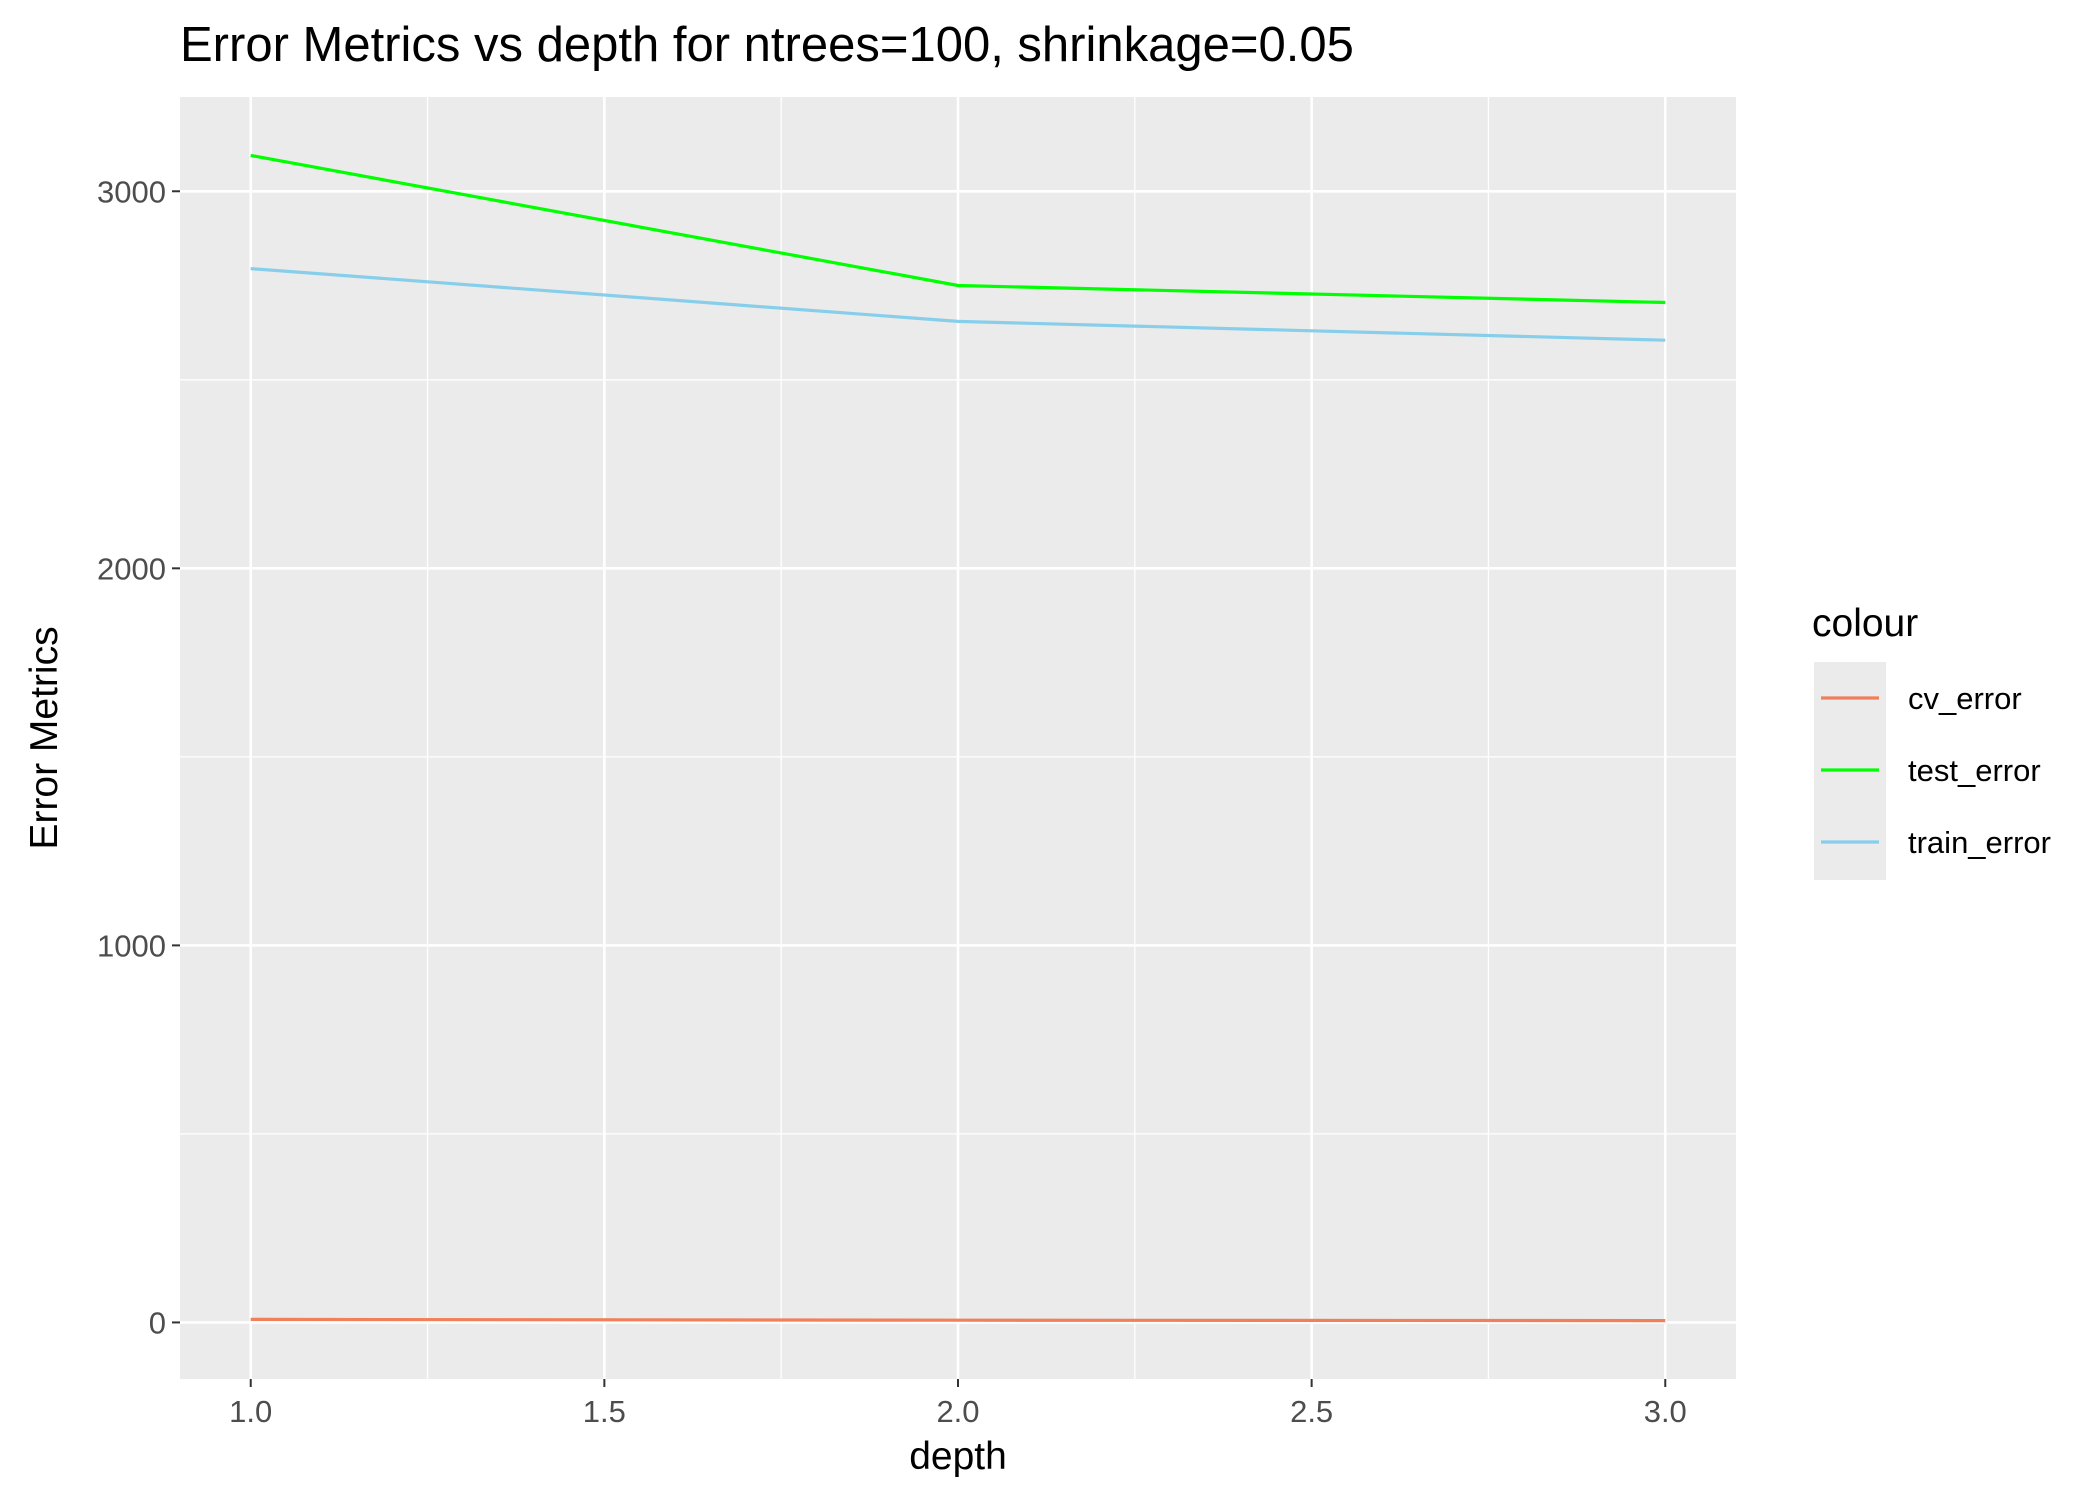 The height and width of the screenshot is (1499, 2100). I want to click on legend-label-cv-error: cv_error, so click(1965, 698).